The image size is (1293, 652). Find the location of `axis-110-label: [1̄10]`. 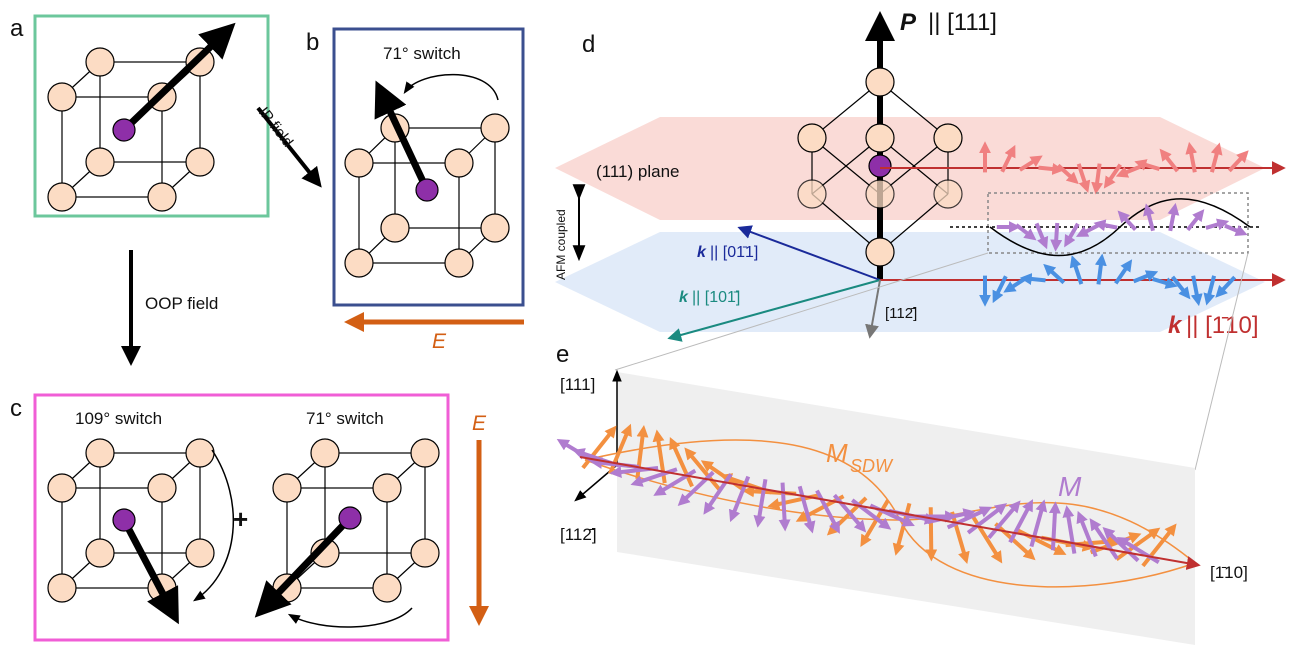

axis-110-label: [1̄10] is located at coordinates (1229, 572).